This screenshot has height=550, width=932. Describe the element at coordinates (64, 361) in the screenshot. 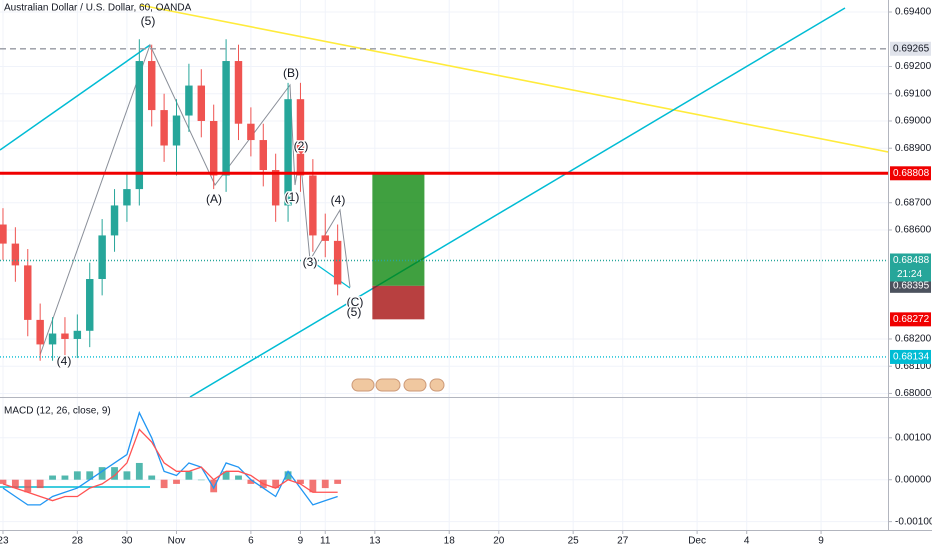

I see `wave-label: (4)` at that location.